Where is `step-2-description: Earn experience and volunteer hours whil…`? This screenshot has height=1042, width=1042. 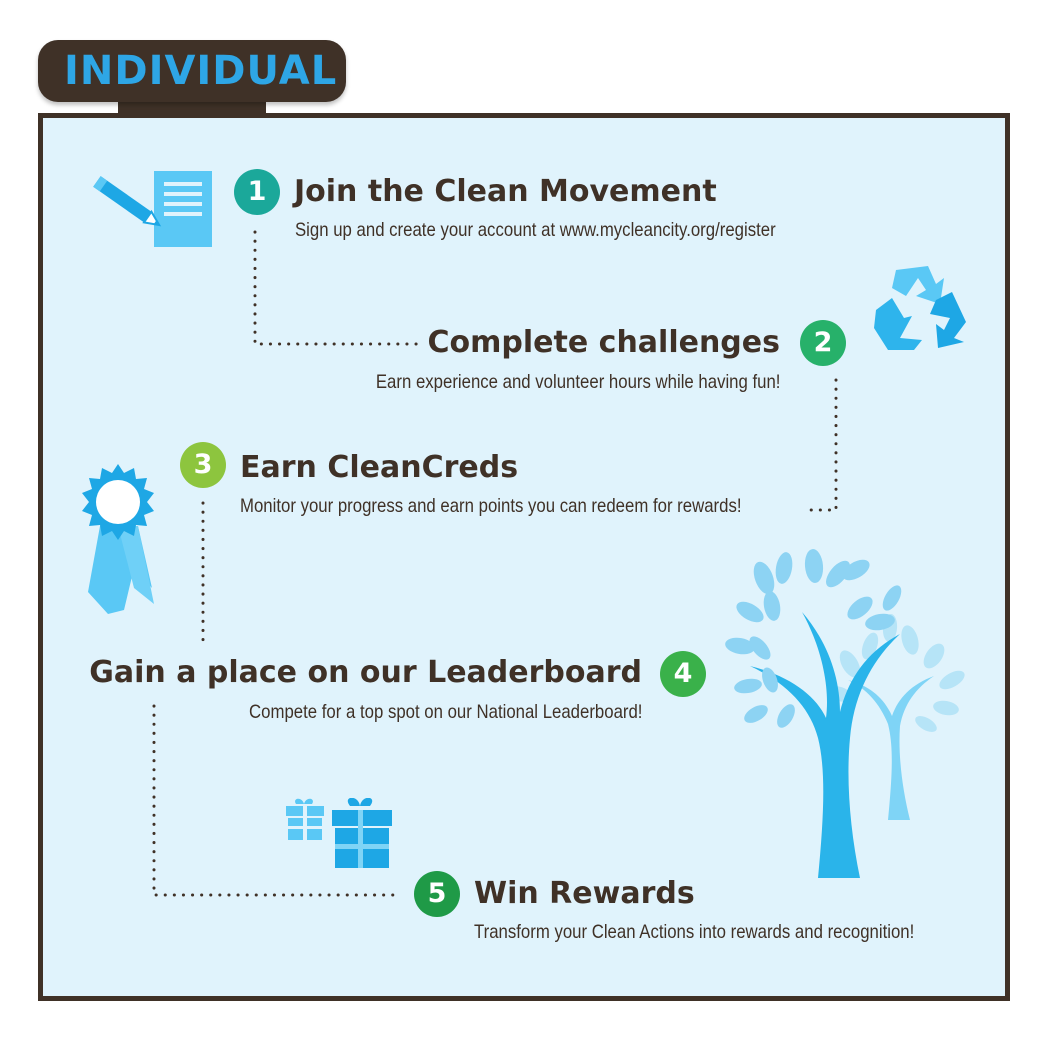 step-2-description: Earn experience and volunteer hours whil… is located at coordinates (577, 382).